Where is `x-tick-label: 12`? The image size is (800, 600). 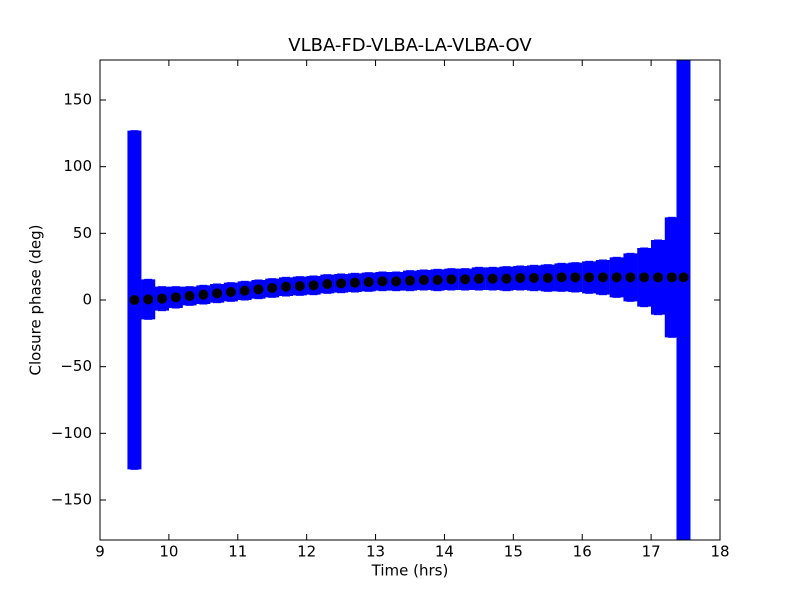
x-tick-label: 12 is located at coordinates (306, 552).